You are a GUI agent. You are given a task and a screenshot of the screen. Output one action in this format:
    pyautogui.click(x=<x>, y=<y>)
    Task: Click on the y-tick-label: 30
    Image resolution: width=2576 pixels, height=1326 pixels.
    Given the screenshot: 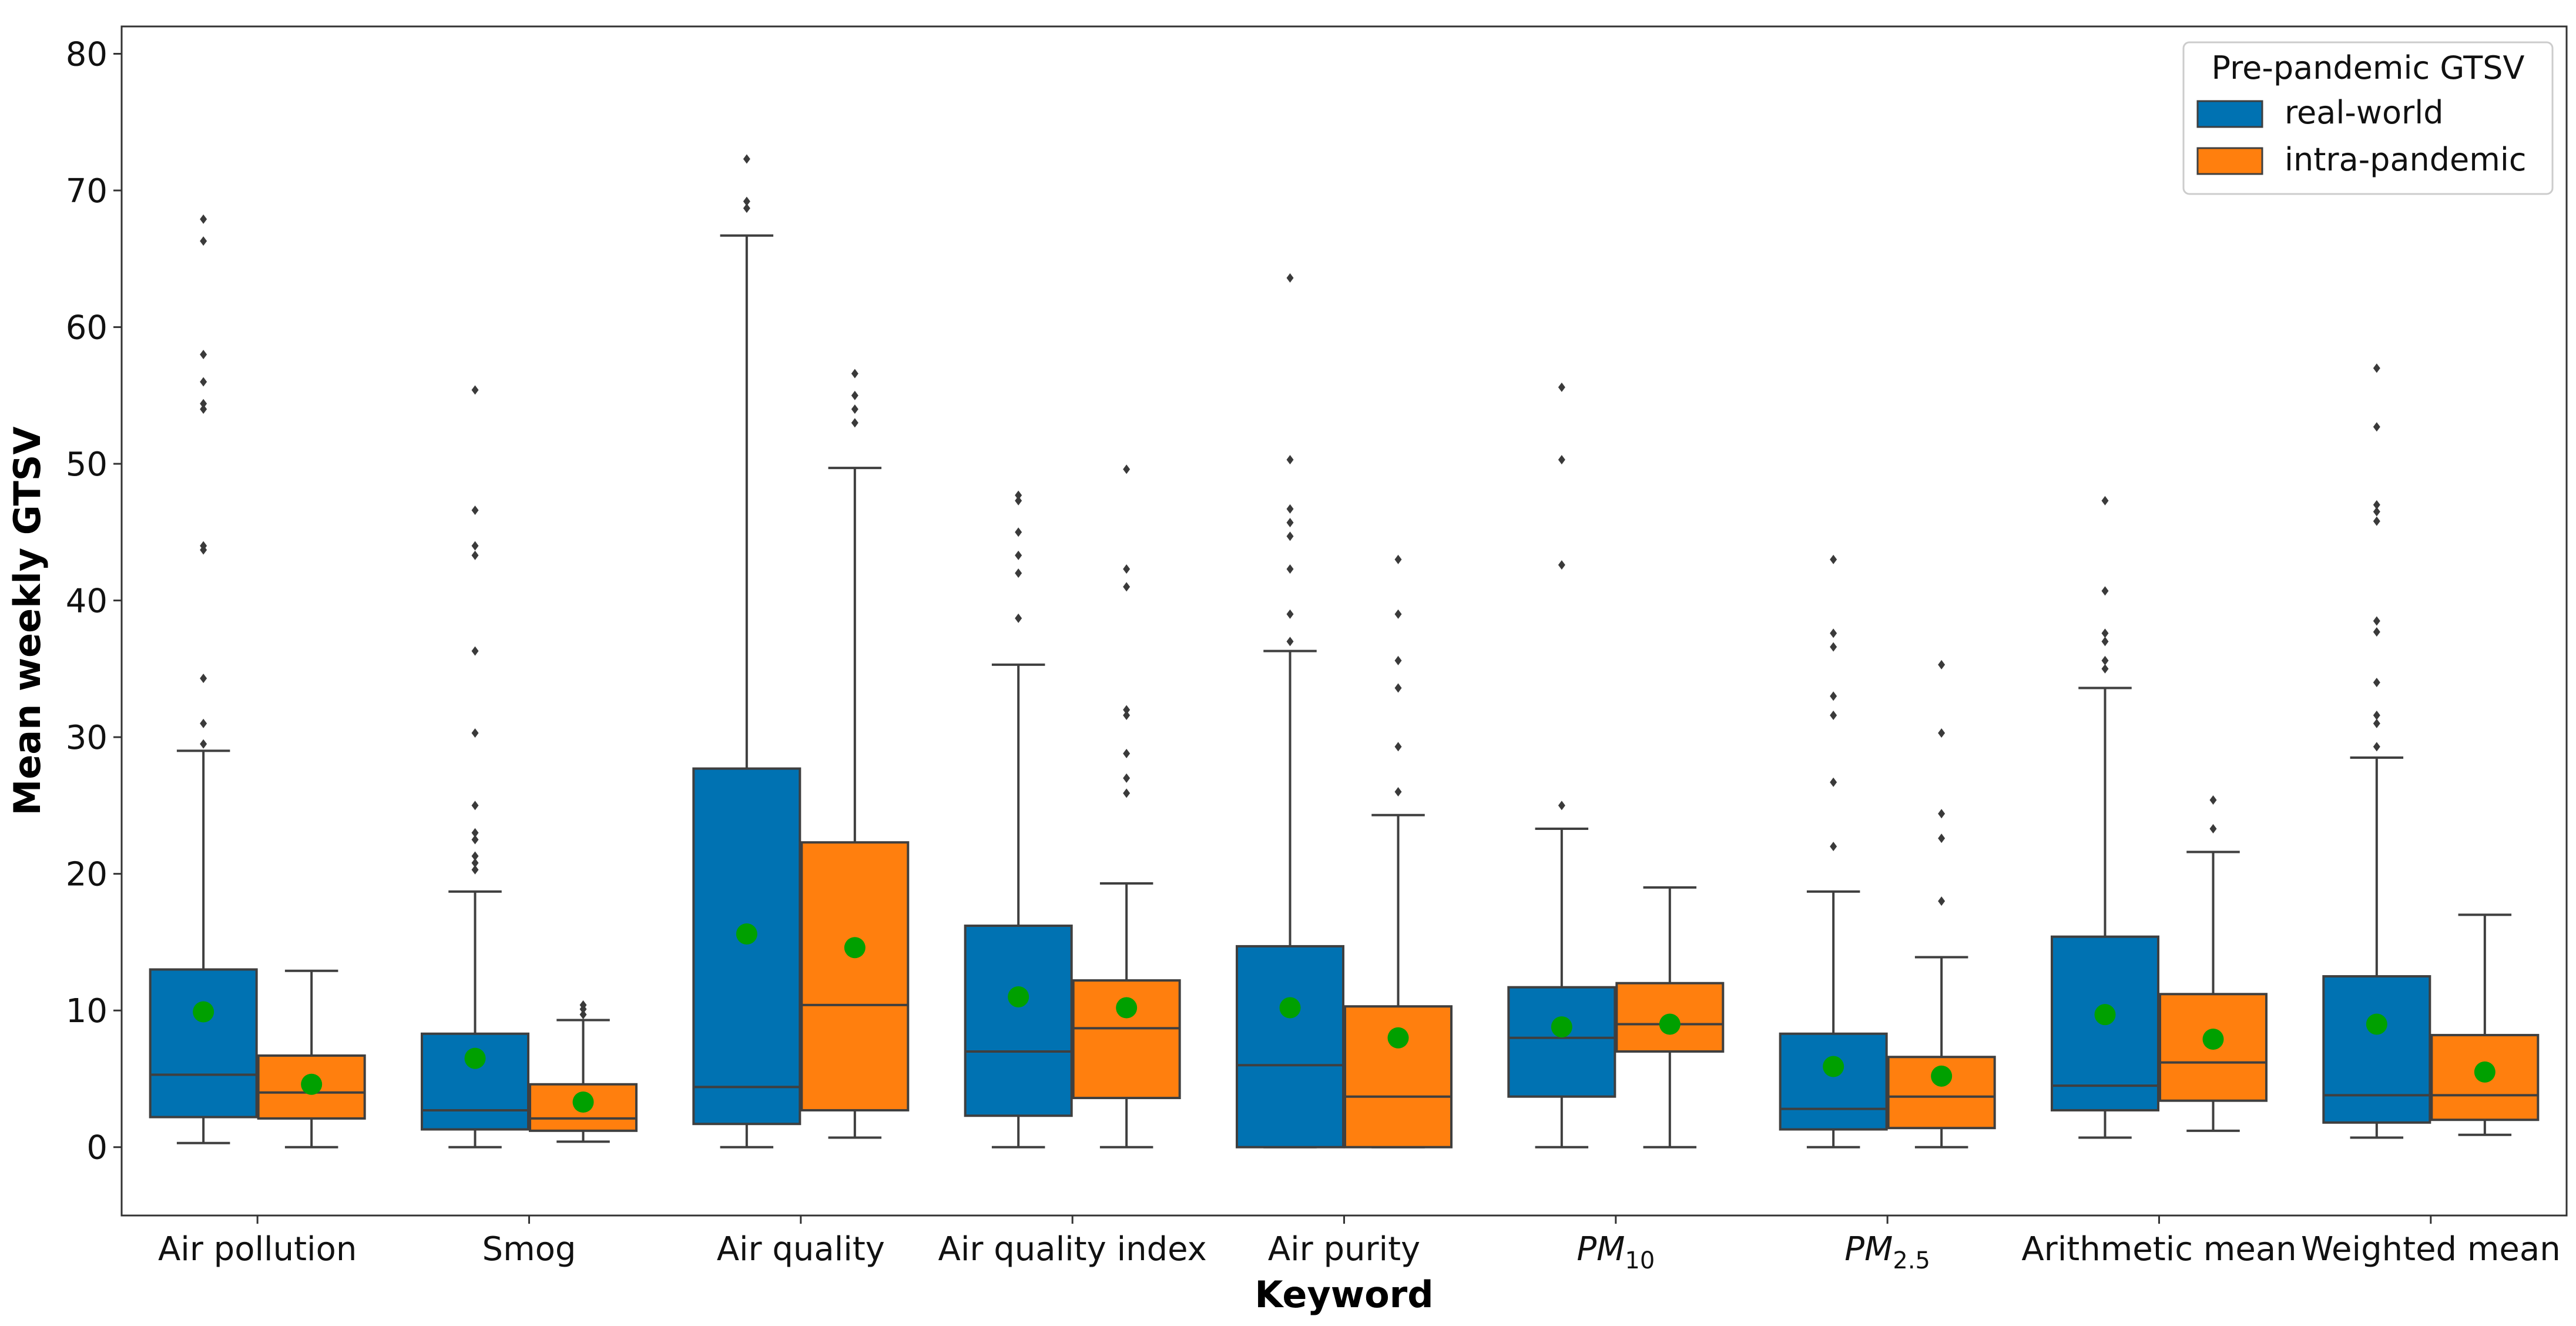 What is the action you would take?
    pyautogui.click(x=87, y=738)
    